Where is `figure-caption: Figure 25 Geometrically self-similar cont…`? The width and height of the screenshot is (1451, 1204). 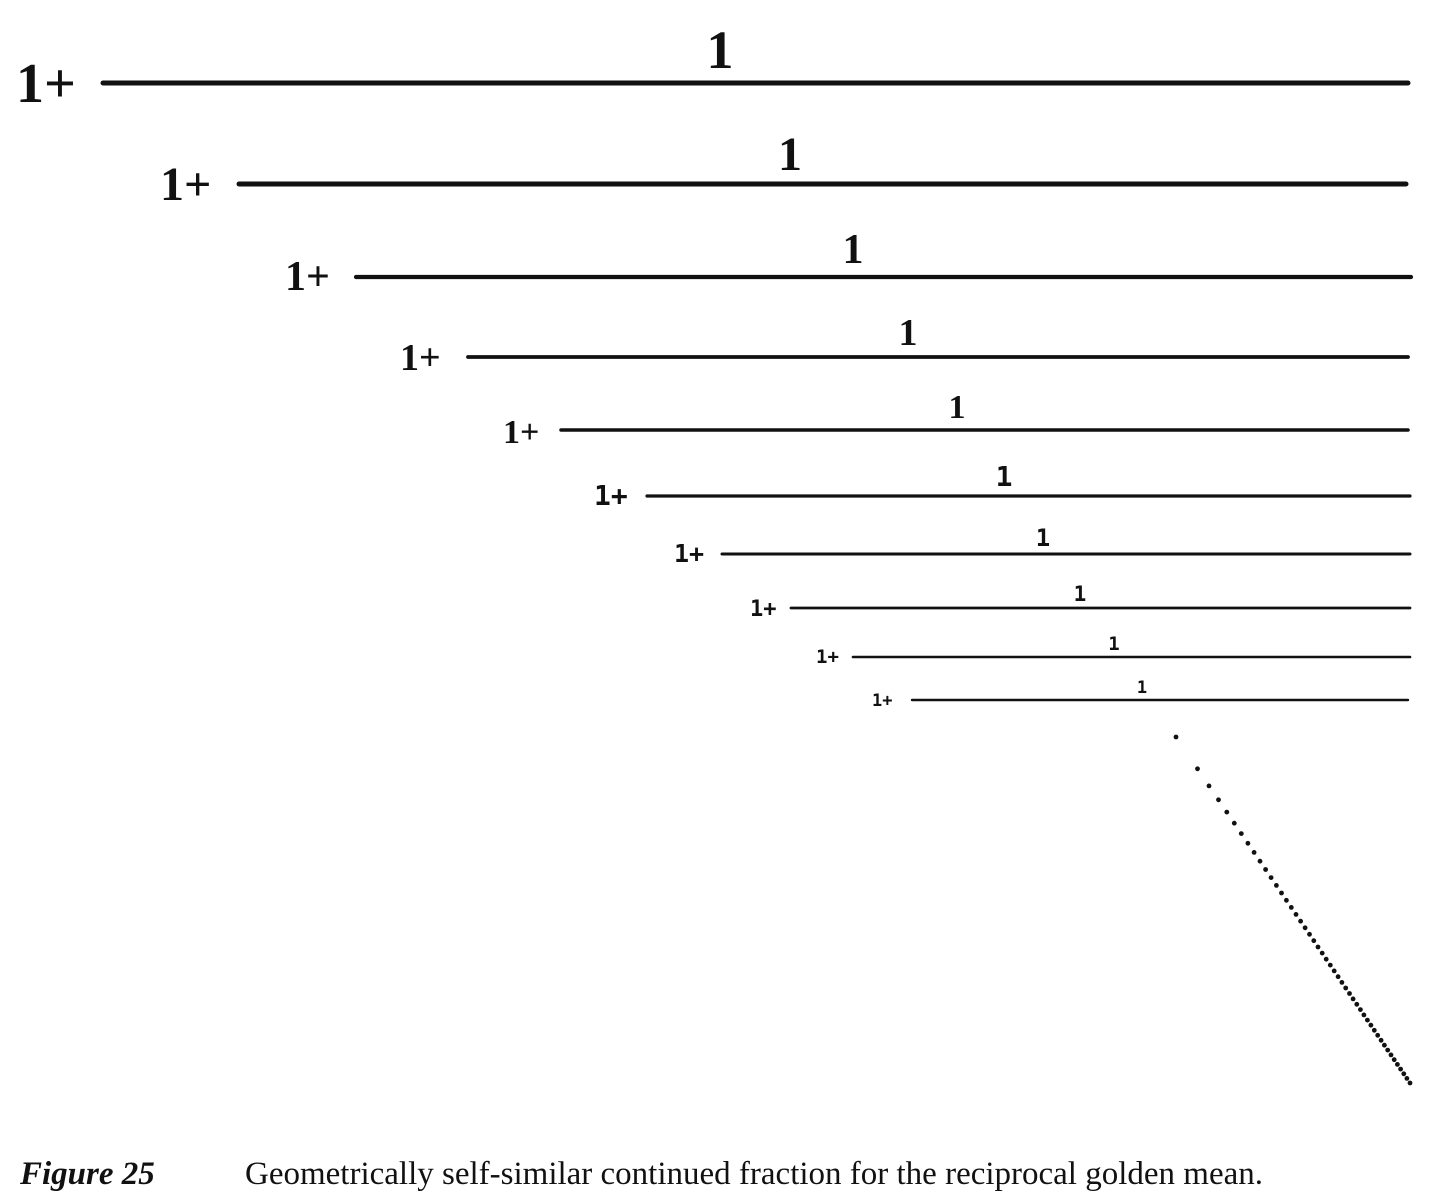 figure-caption: Figure 25 Geometrically self-similar cont… is located at coordinates (725, 1174).